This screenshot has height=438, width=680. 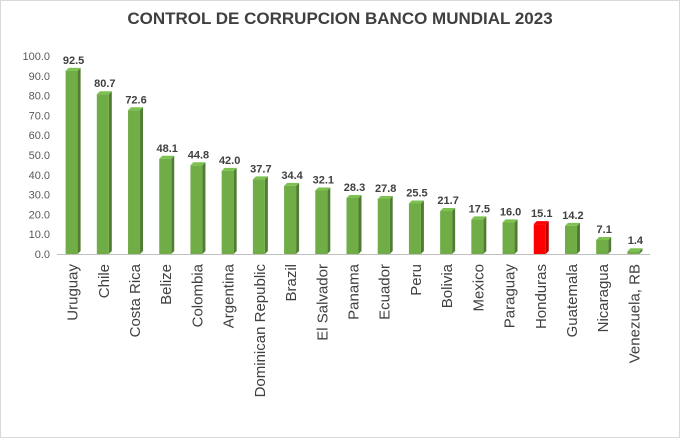 I want to click on data-label: 44.8, so click(x=198, y=155).